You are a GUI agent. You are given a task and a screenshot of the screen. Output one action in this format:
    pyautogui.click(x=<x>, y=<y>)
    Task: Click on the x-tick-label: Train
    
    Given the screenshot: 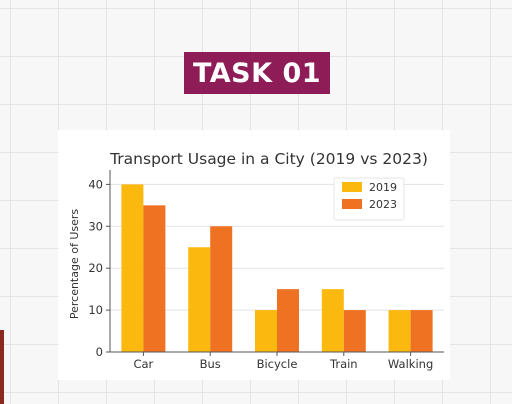 What is the action you would take?
    pyautogui.click(x=343, y=364)
    